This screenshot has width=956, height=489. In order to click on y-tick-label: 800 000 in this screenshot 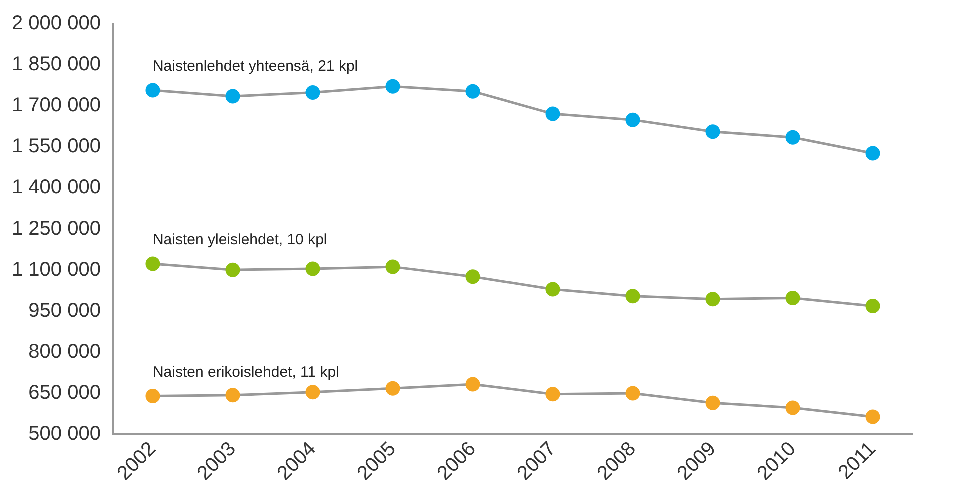, I will do `click(64, 351)`.